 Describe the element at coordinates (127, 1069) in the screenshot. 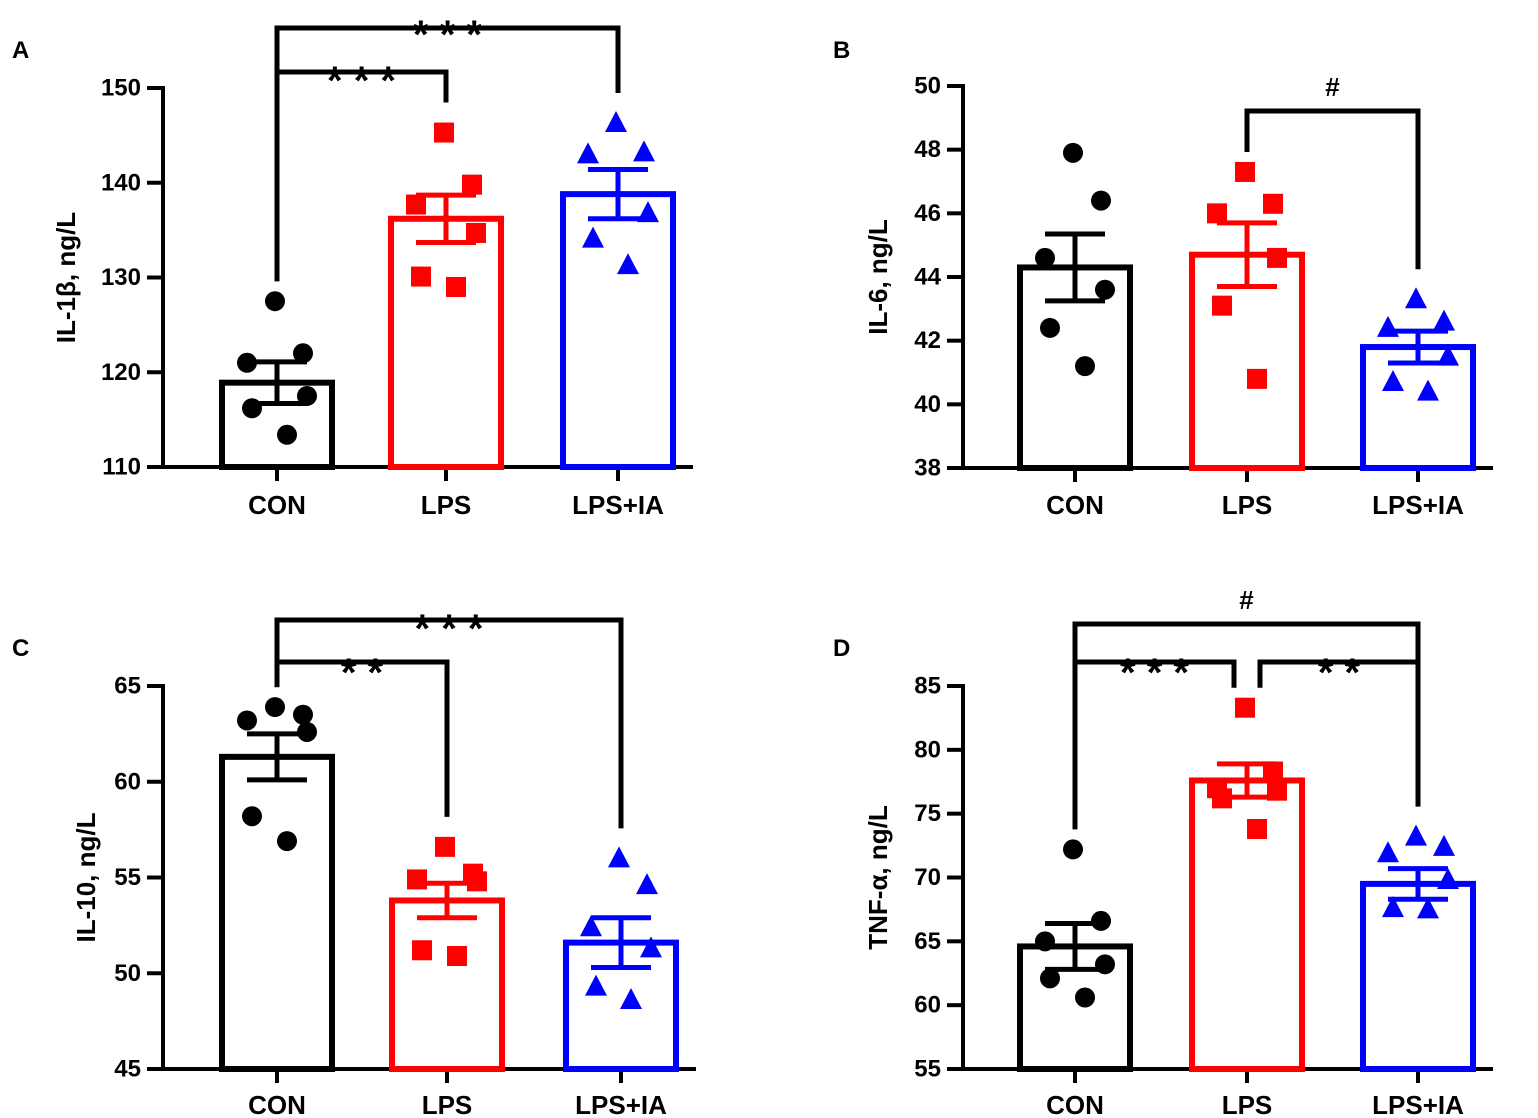

I see `y-tick-label: 45` at that location.